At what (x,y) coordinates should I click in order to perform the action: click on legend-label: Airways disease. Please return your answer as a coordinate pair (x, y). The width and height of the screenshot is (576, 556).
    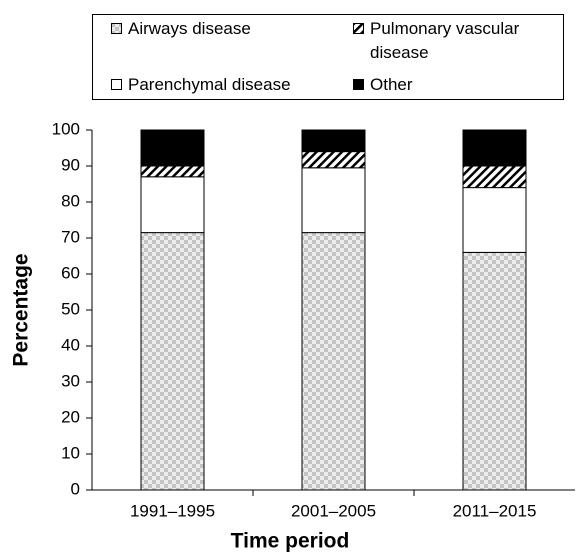
    Looking at the image, I should click on (189, 28).